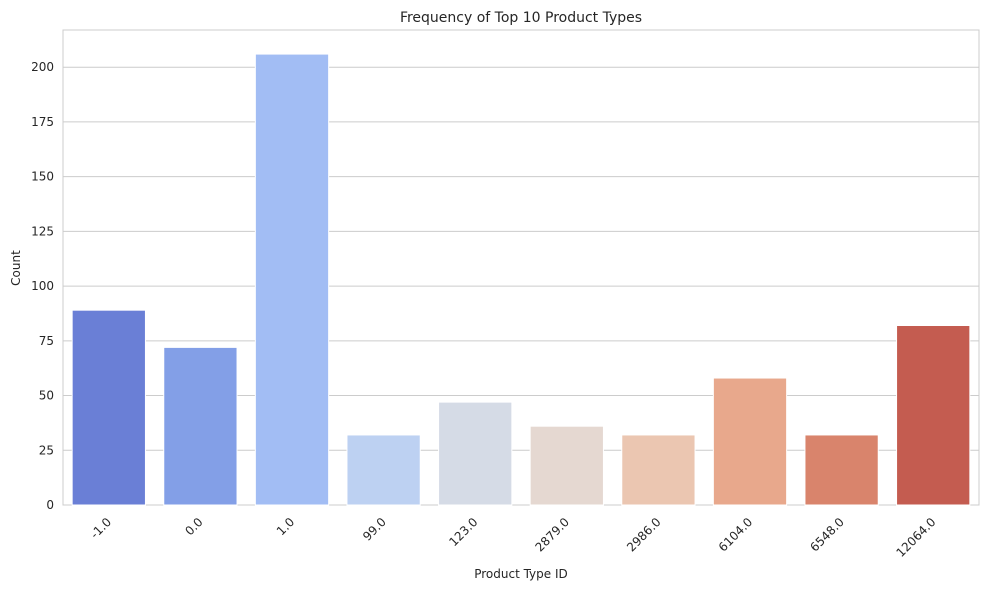 The height and width of the screenshot is (590, 989). Describe the element at coordinates (463, 532) in the screenshot. I see `x-tick-label: 123.0` at that location.